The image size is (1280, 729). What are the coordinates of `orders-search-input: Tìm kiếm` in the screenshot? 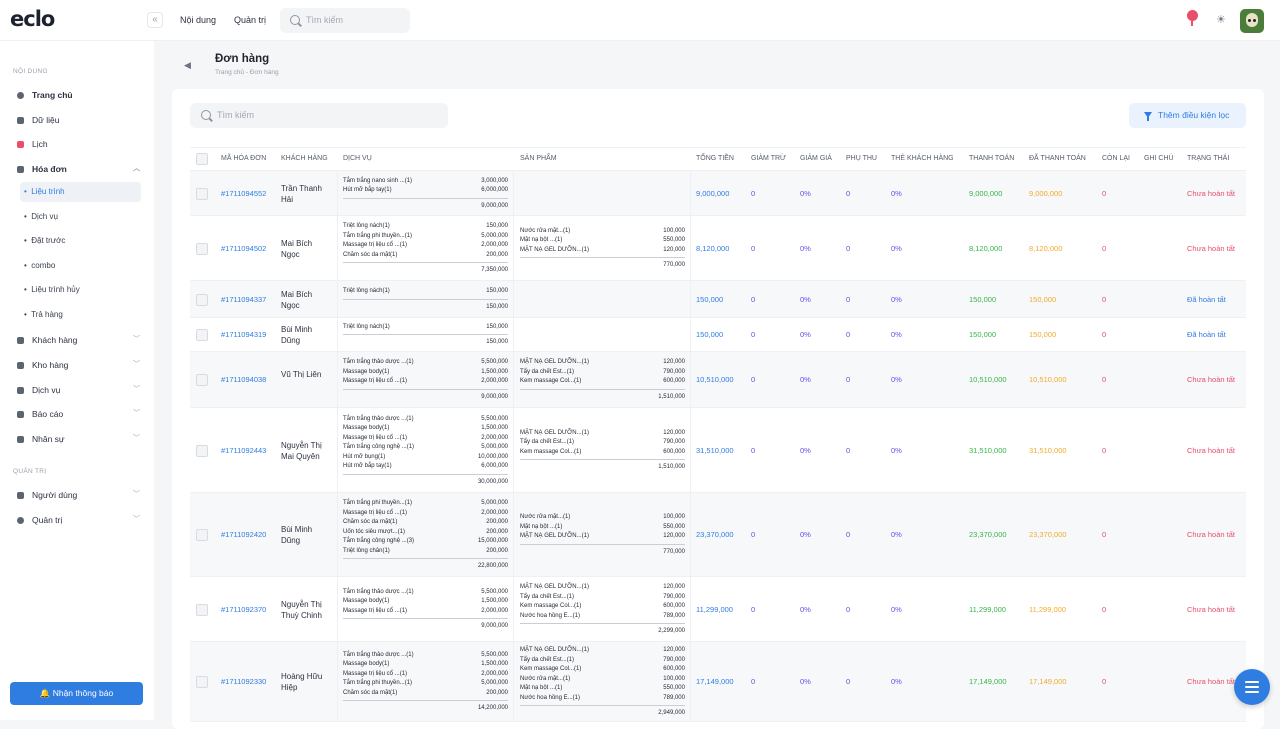 It's located at (319, 115).